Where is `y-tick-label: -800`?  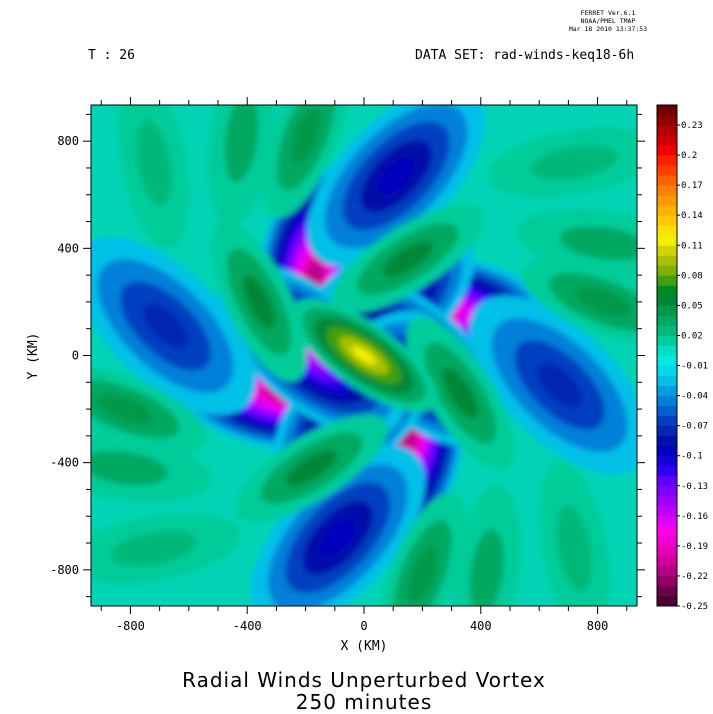
y-tick-label: -800 is located at coordinates (64, 570).